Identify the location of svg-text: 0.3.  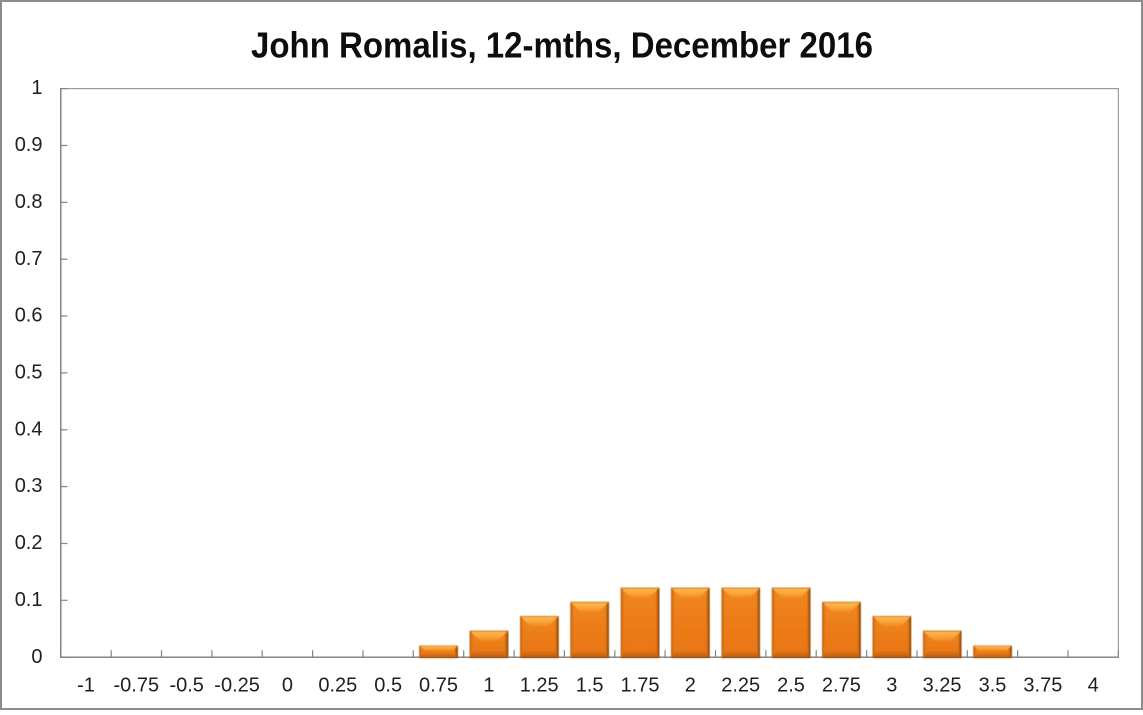
(29, 486).